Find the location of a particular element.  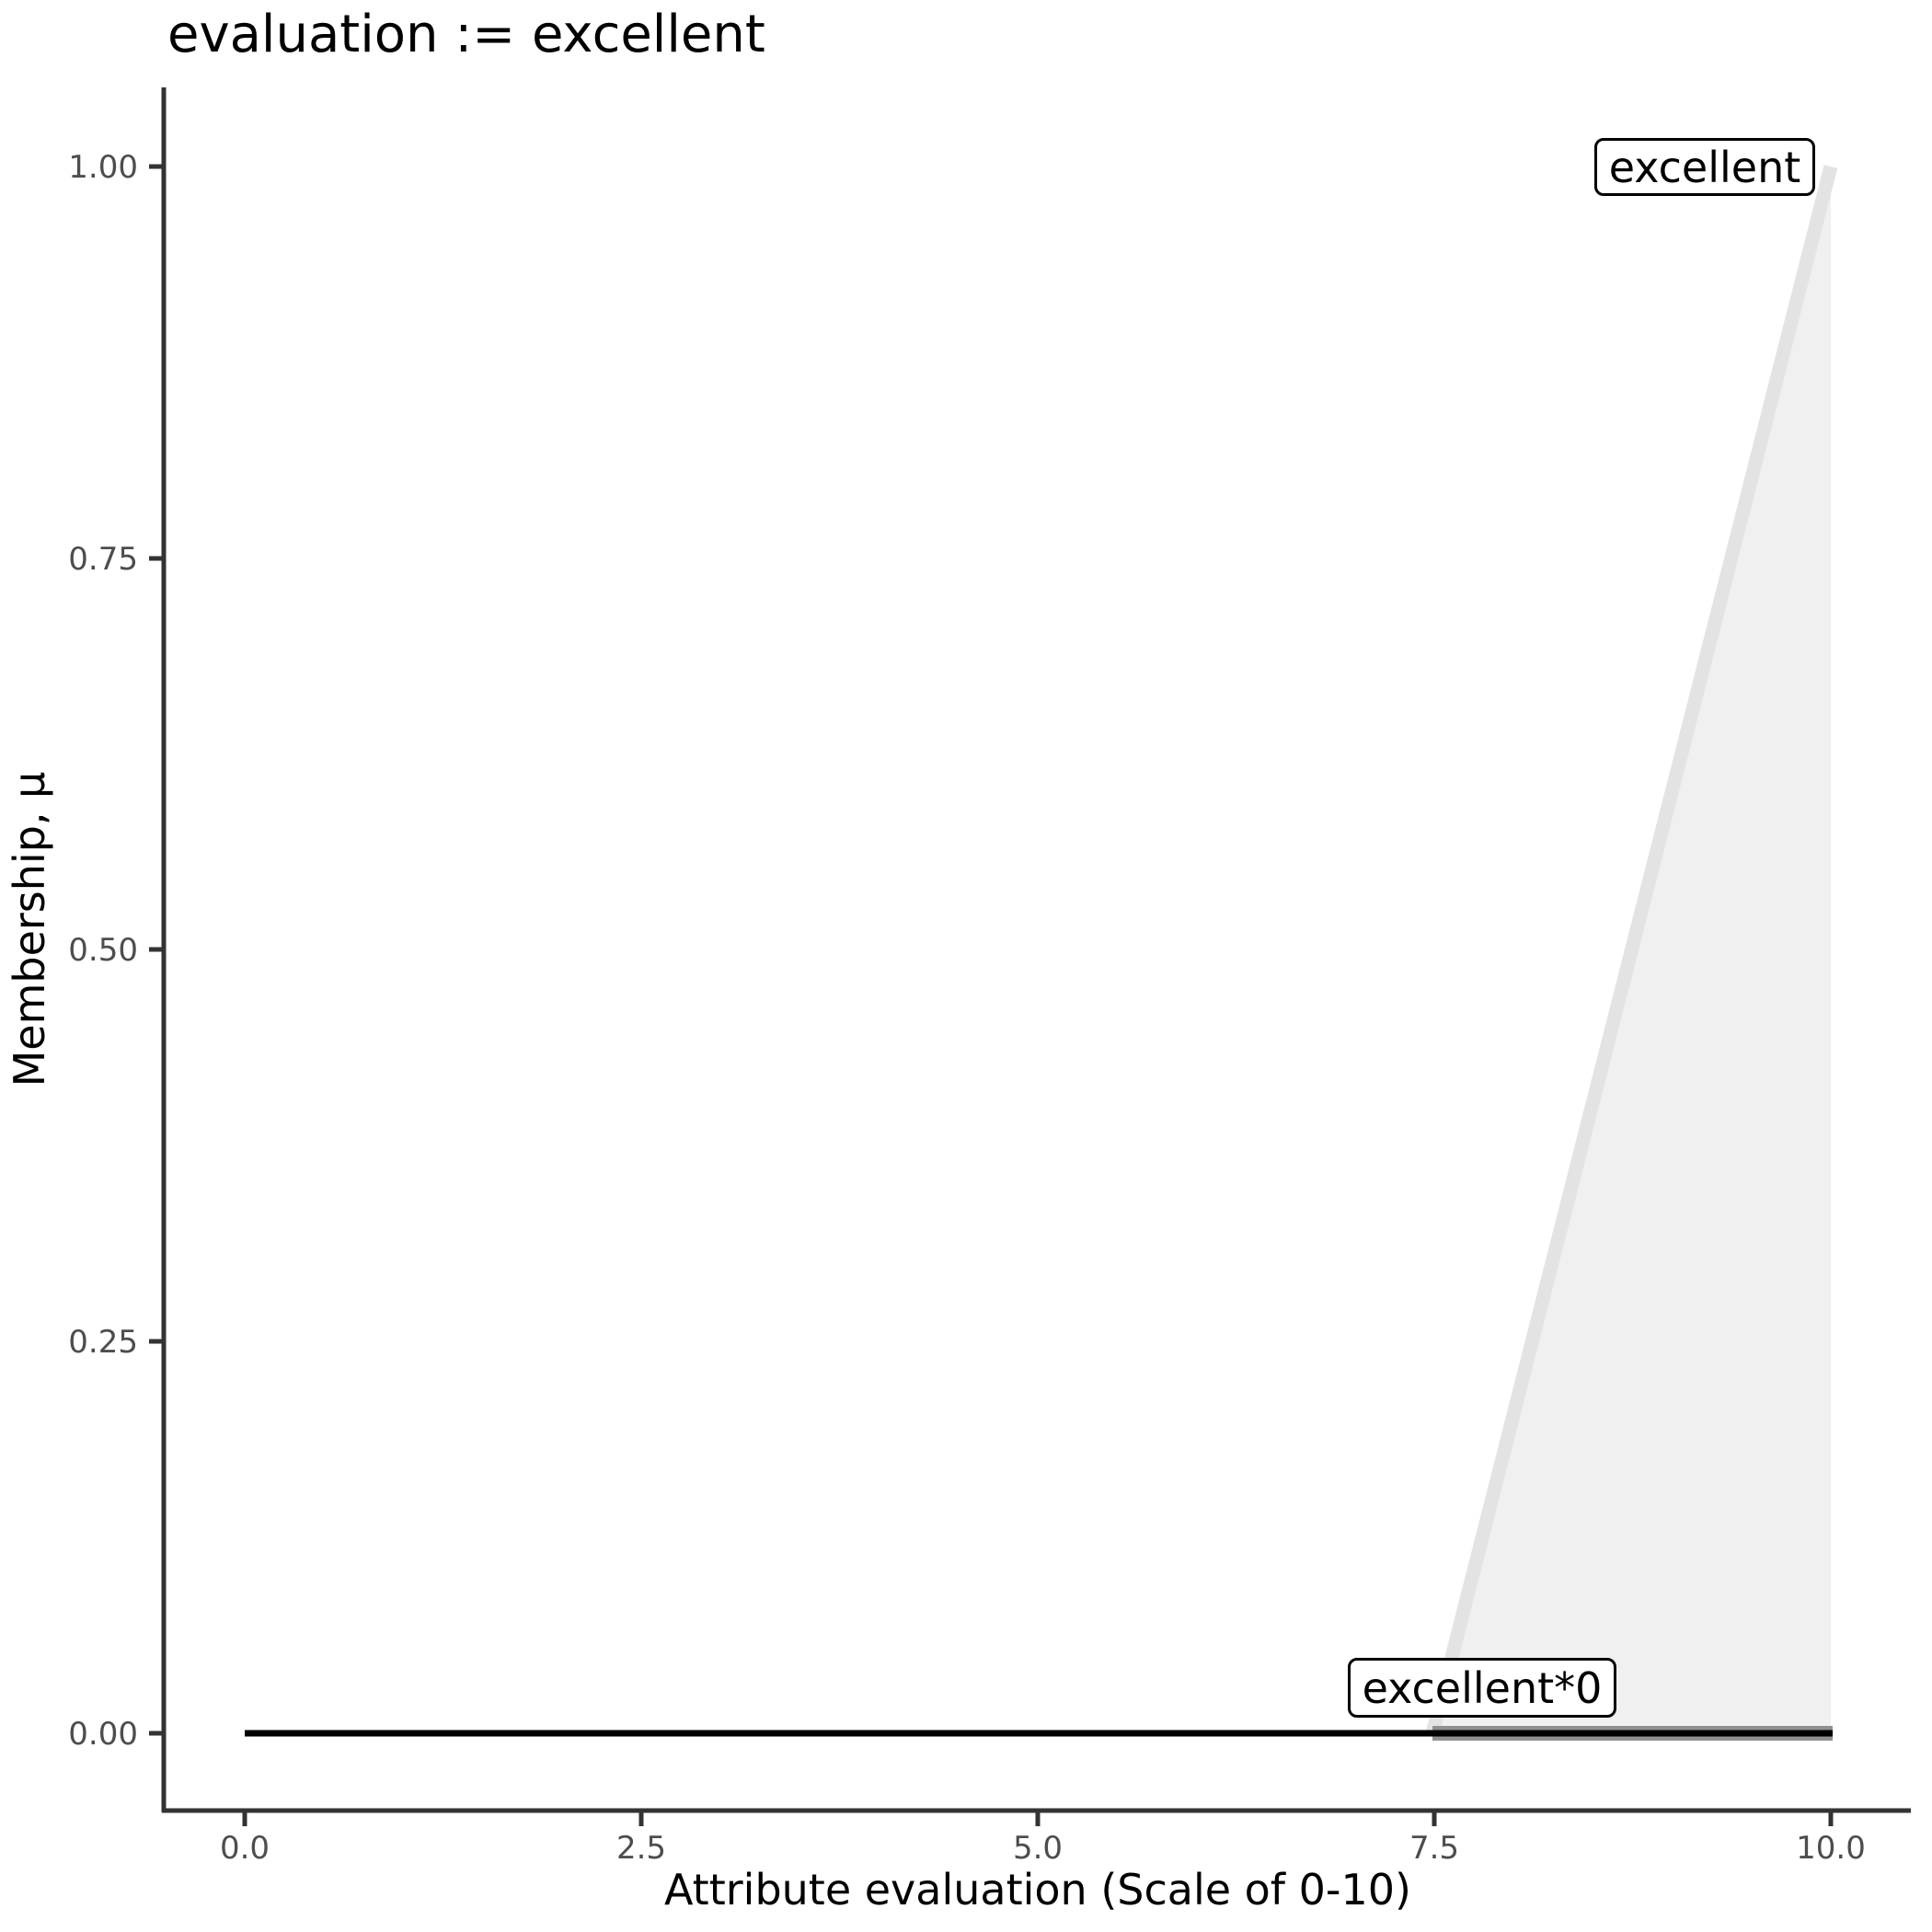

x-tick-label-0.0: 0.0 is located at coordinates (245, 1848).